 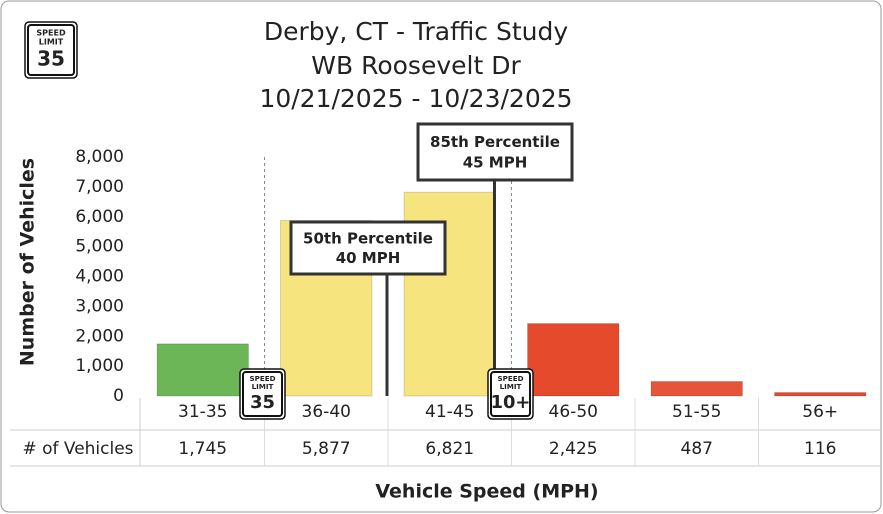 What do you see at coordinates (99, 366) in the screenshot?
I see `y-tick-label: 1,000` at bounding box center [99, 366].